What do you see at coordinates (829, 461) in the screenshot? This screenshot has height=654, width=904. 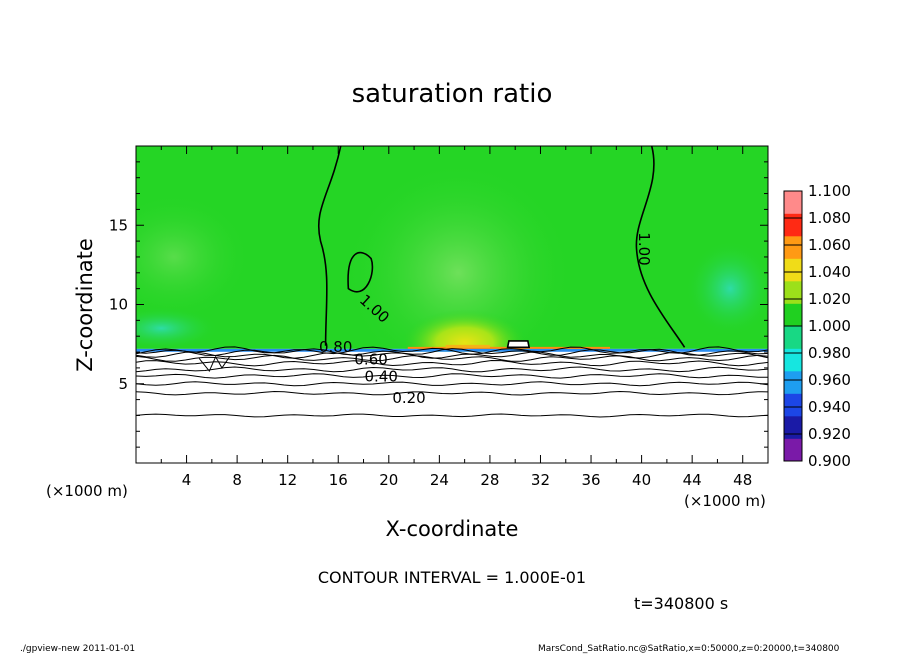 I see `colorbar-label: 0.900` at bounding box center [829, 461].